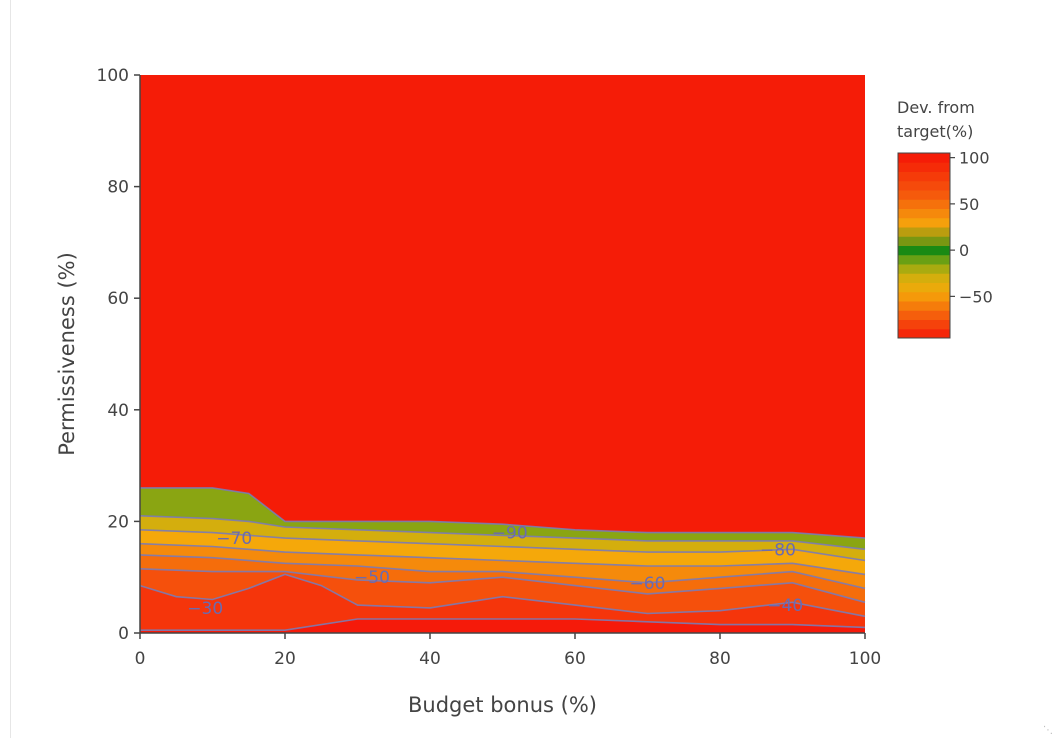  What do you see at coordinates (118, 522) in the screenshot?
I see `y-tick-label: 20` at bounding box center [118, 522].